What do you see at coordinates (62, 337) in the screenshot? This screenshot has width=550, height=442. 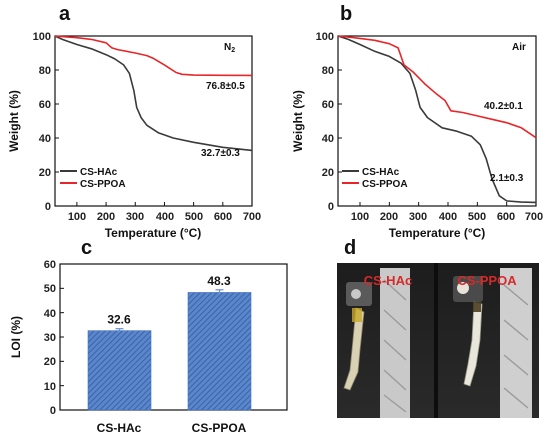 I see `axis-ticks-c` at bounding box center [62, 337].